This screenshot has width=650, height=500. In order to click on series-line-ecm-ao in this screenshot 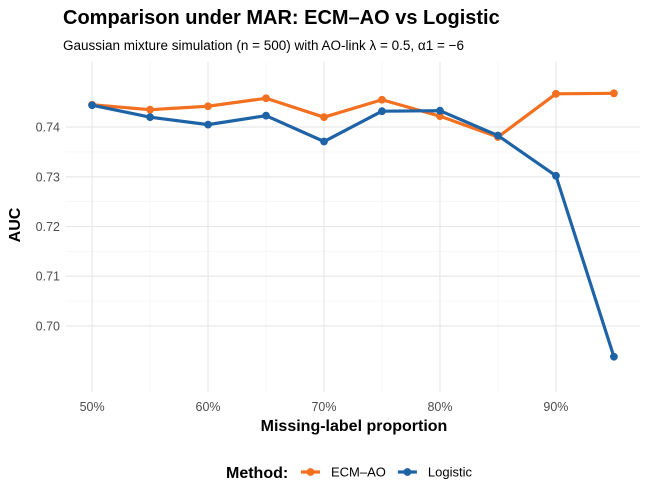, I will do `click(353, 115)`.